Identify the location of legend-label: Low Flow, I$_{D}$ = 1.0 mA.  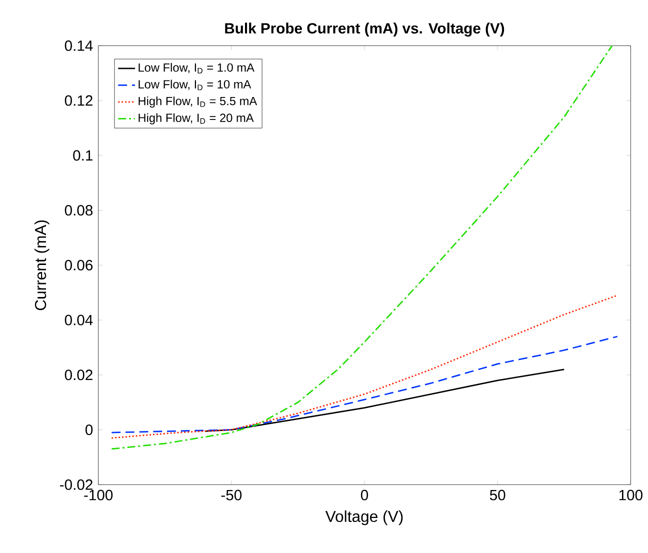
(196, 68).